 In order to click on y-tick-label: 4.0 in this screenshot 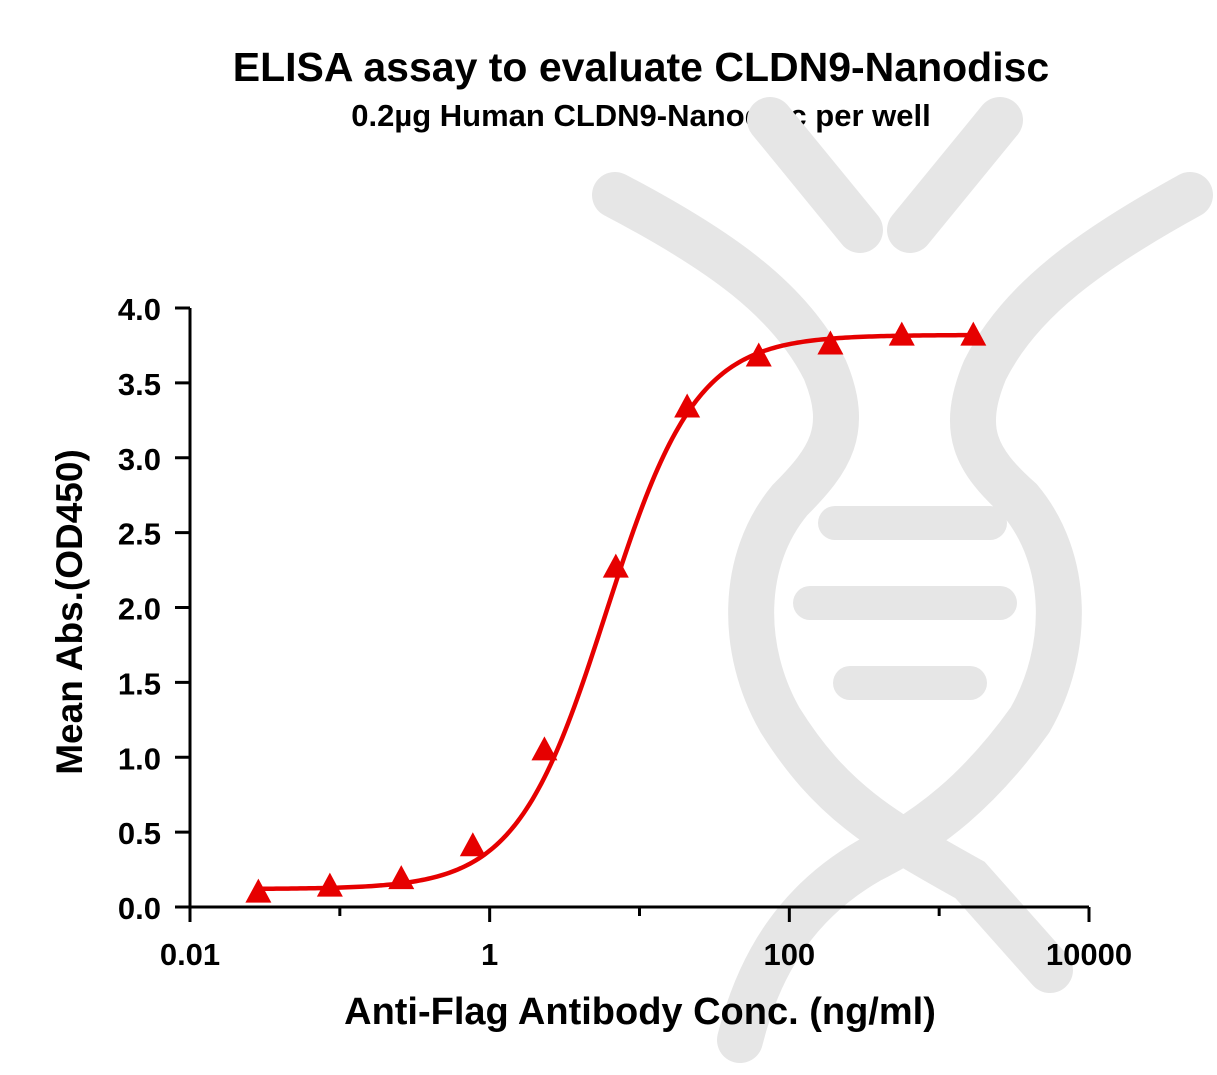, I will do `click(139, 309)`.